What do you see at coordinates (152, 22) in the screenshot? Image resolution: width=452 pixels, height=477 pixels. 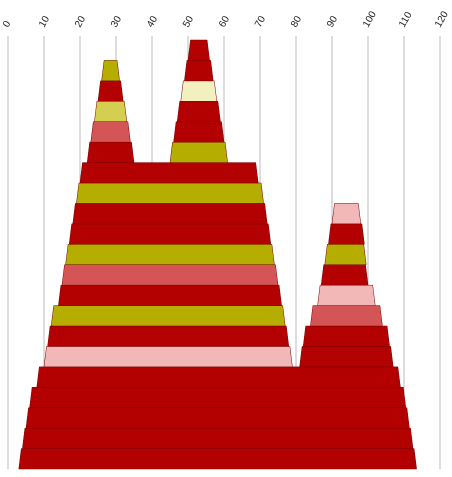 I see `x-tick-label: 40` at bounding box center [152, 22].